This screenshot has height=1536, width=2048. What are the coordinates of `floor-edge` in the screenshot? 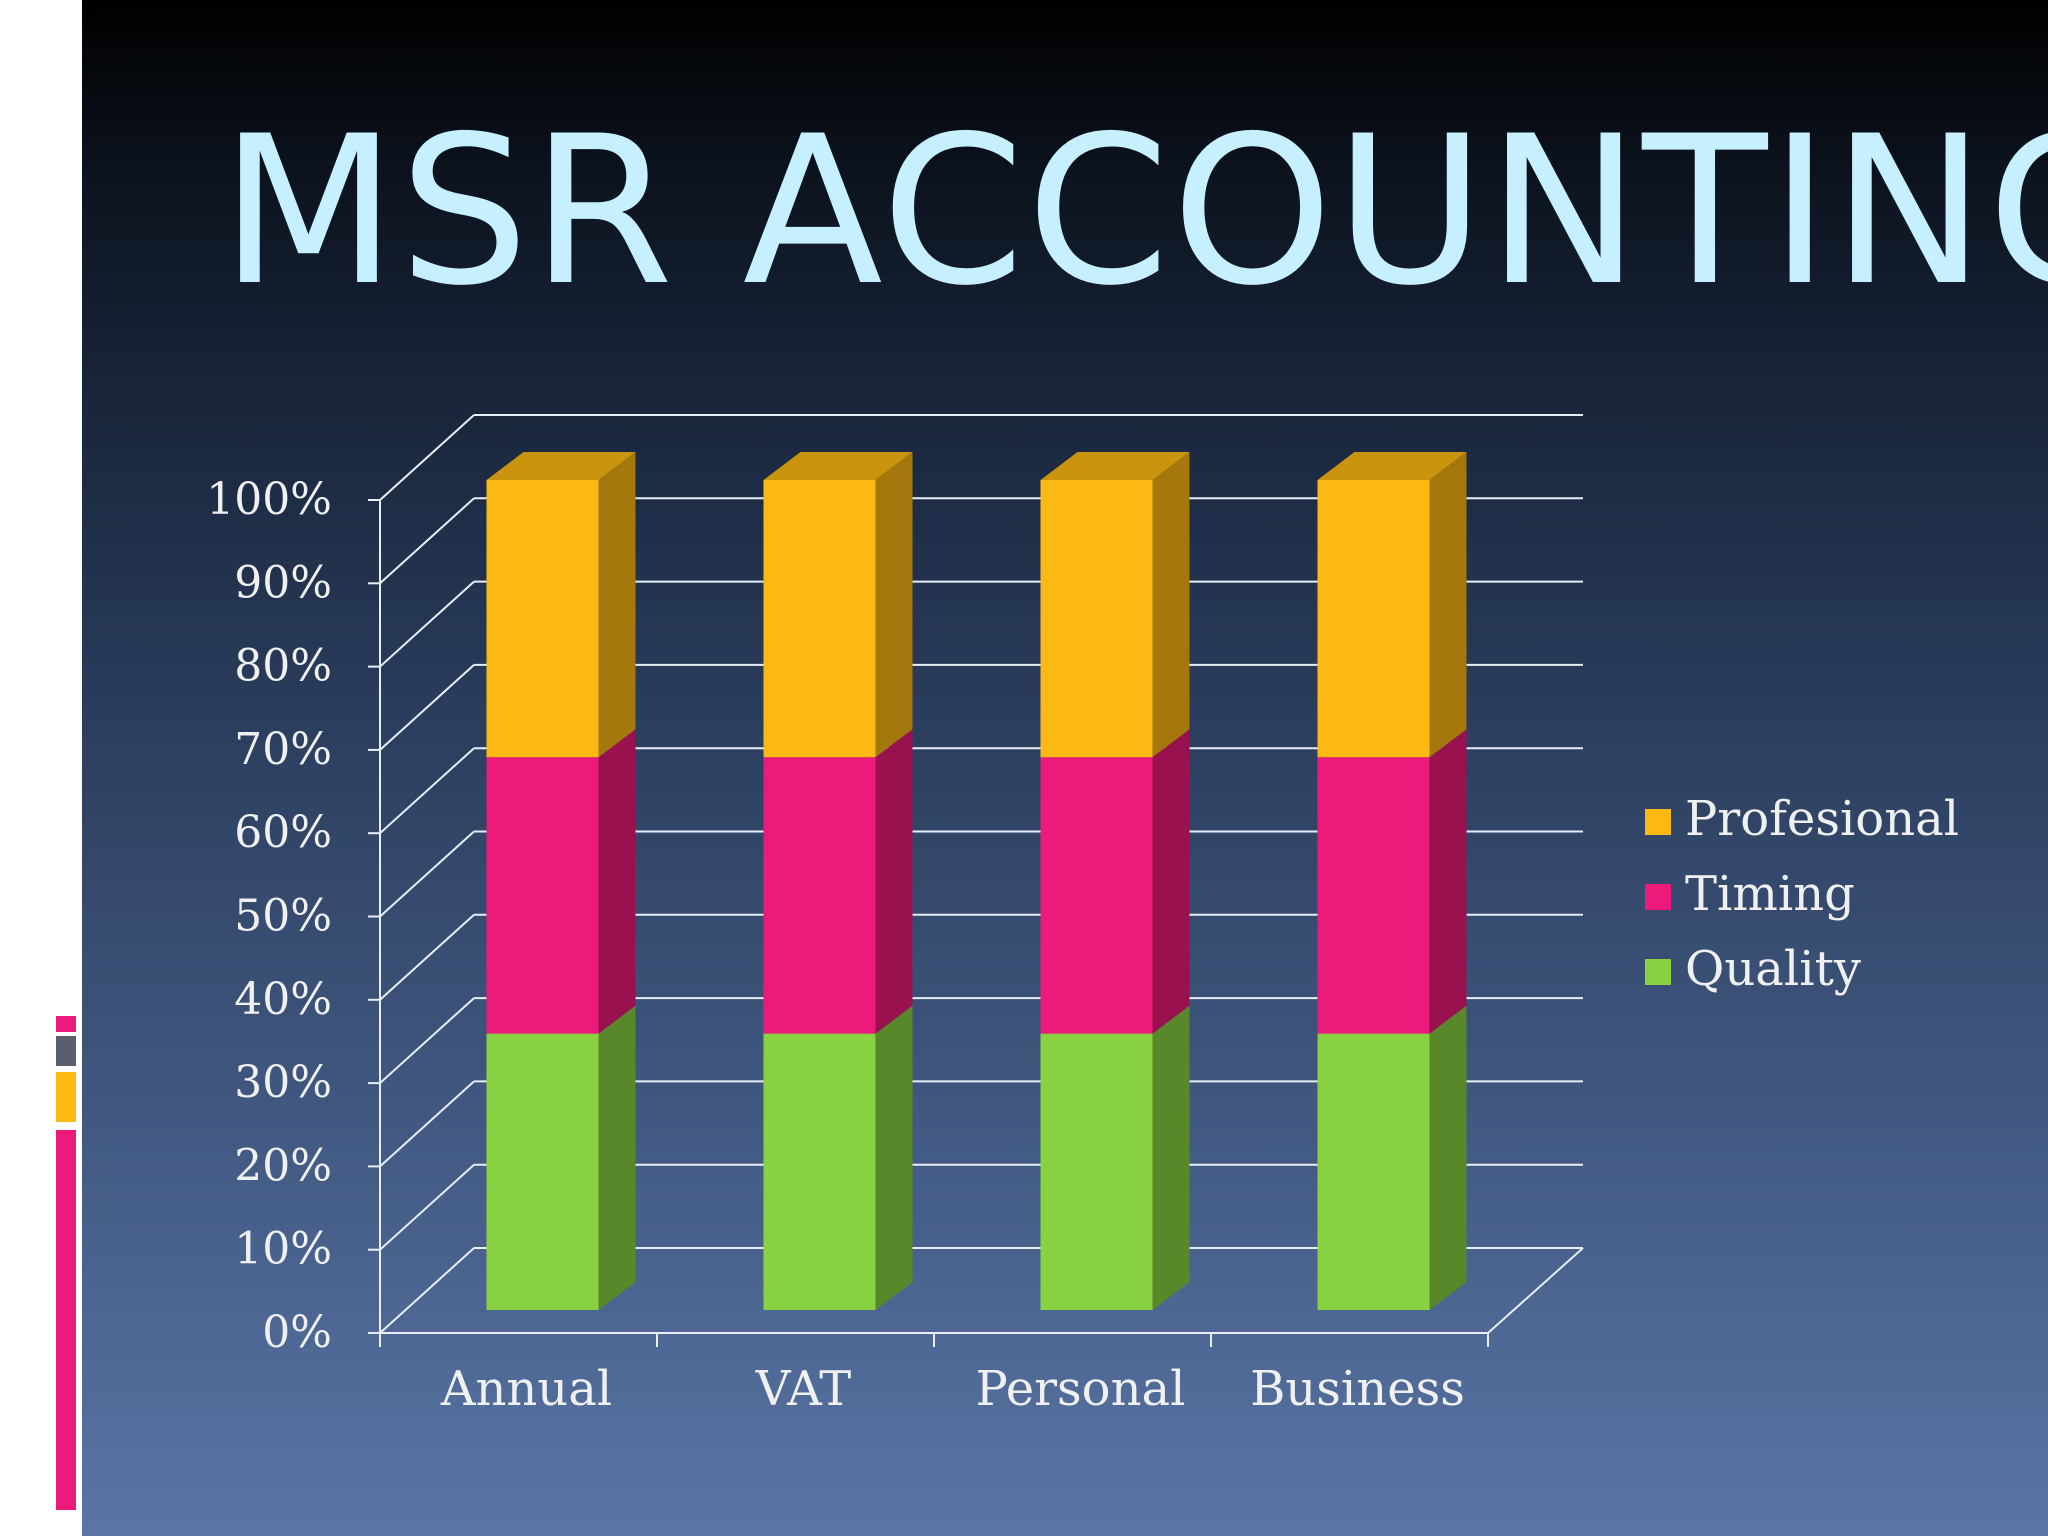 It's located at (1535, 1290).